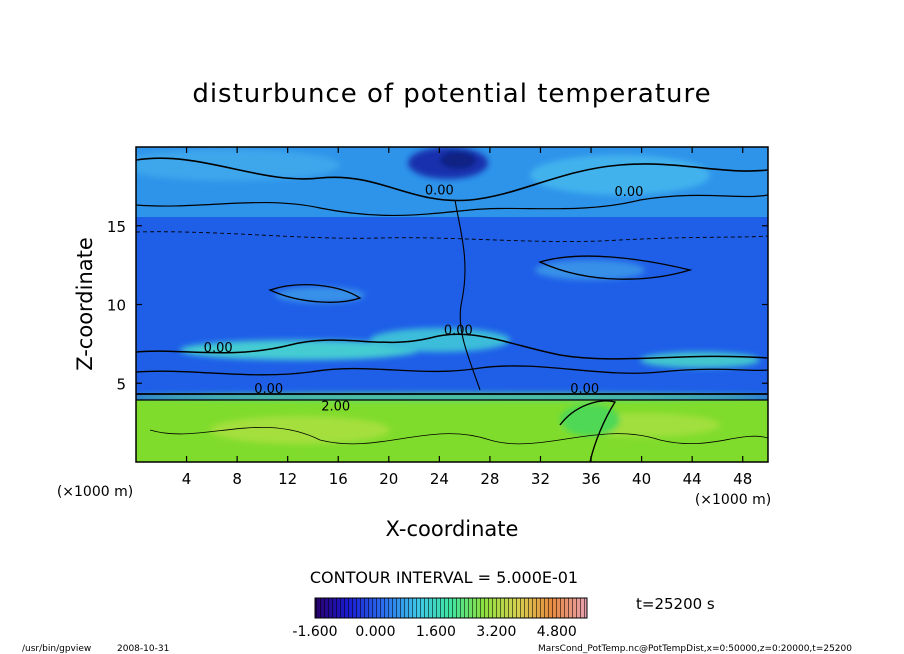 The width and height of the screenshot is (904, 654). I want to click on x-tick-label: 28, so click(489, 479).